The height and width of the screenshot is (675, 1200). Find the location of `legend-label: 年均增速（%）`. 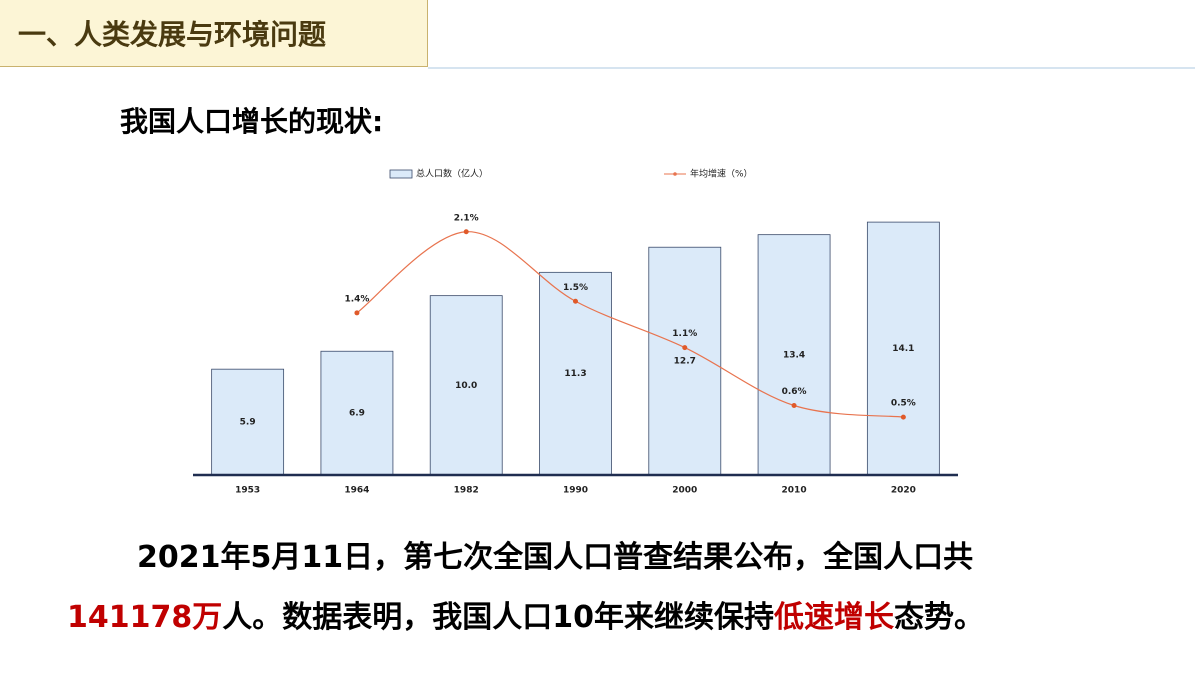

legend-label: 年均增速（%） is located at coordinates (721, 174).